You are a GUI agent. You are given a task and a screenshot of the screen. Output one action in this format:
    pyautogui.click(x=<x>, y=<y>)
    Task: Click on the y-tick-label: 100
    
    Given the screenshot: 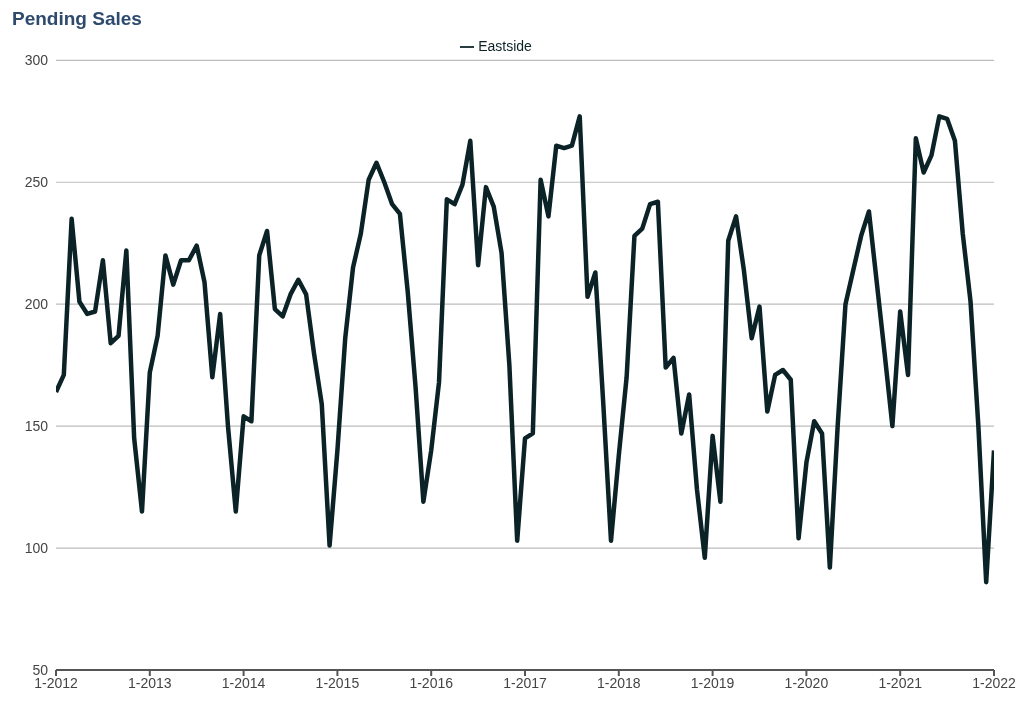 What is the action you would take?
    pyautogui.click(x=36, y=548)
    